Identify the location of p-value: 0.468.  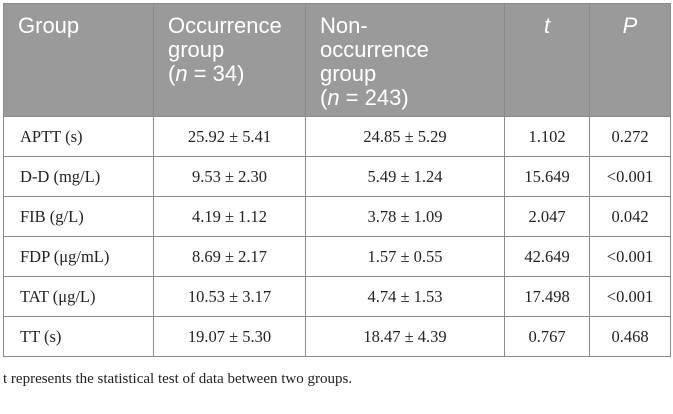
(630, 336).